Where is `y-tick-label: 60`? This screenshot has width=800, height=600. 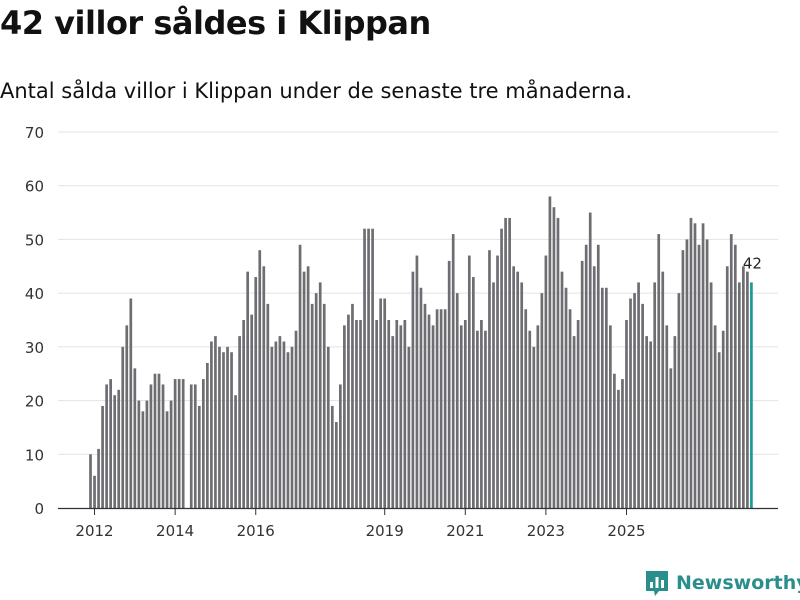
y-tick-label: 60 is located at coordinates (34, 187).